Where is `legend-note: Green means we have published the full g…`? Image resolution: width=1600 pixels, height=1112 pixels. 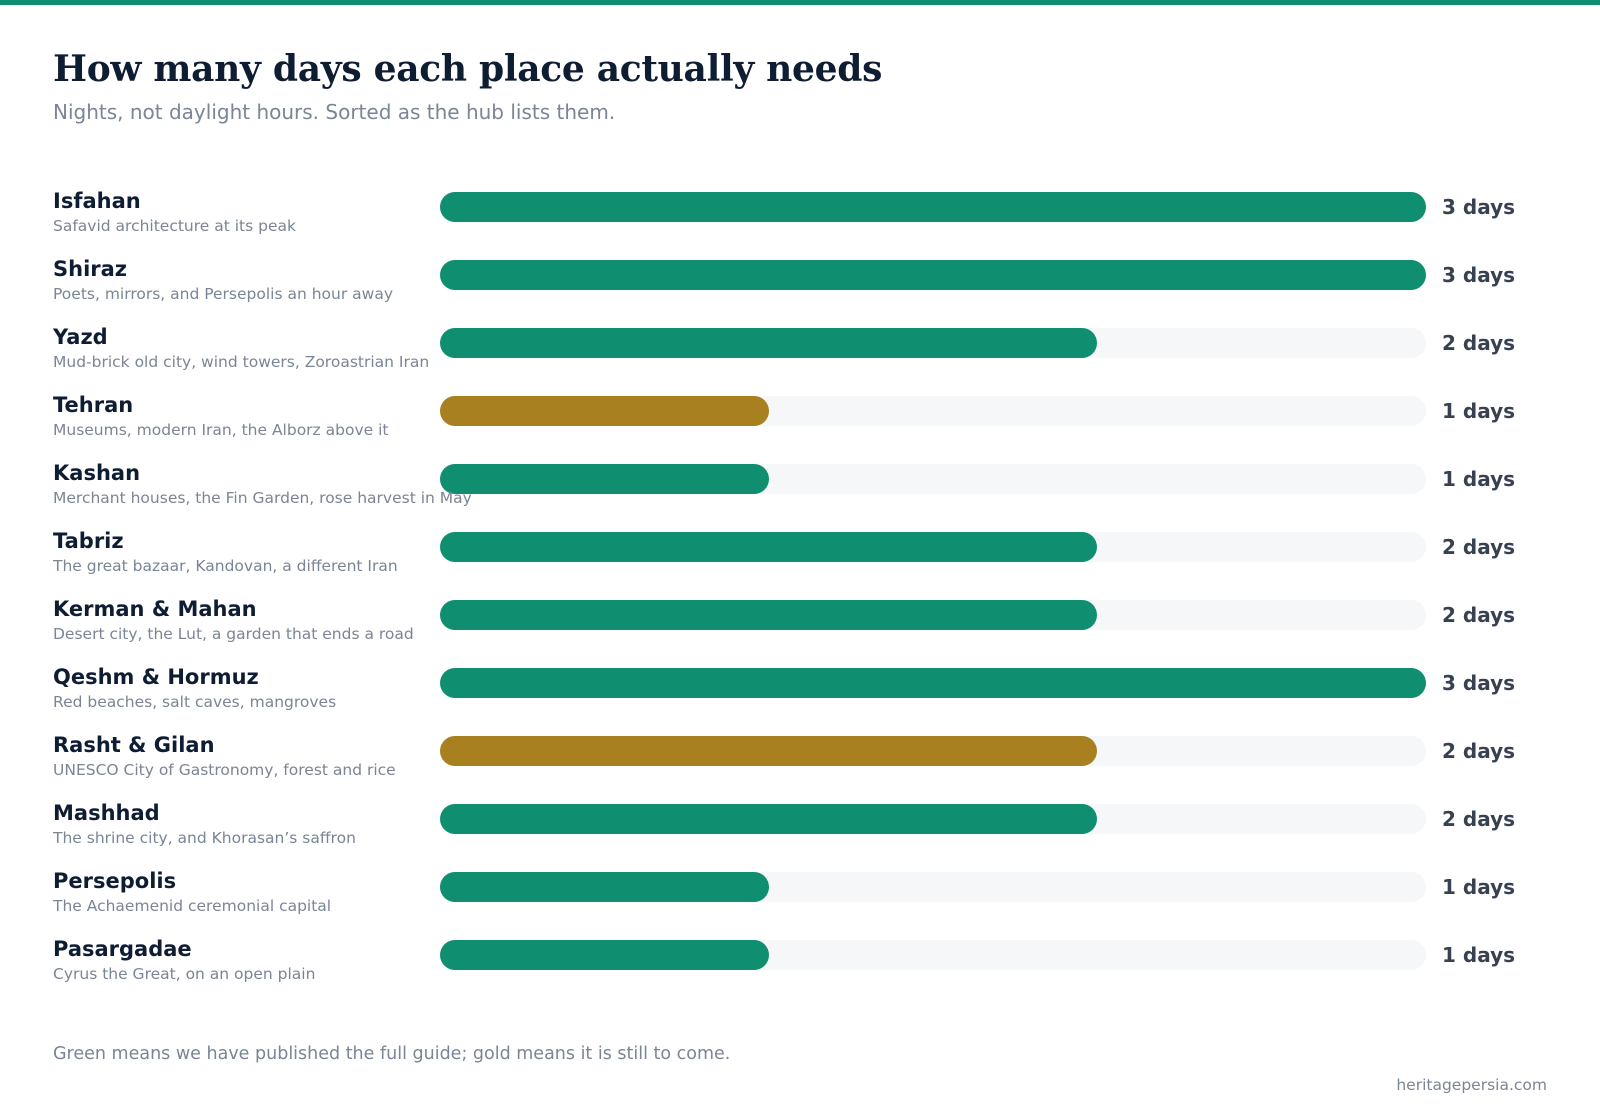 legend-note: Green means we have published the full g… is located at coordinates (392, 1054).